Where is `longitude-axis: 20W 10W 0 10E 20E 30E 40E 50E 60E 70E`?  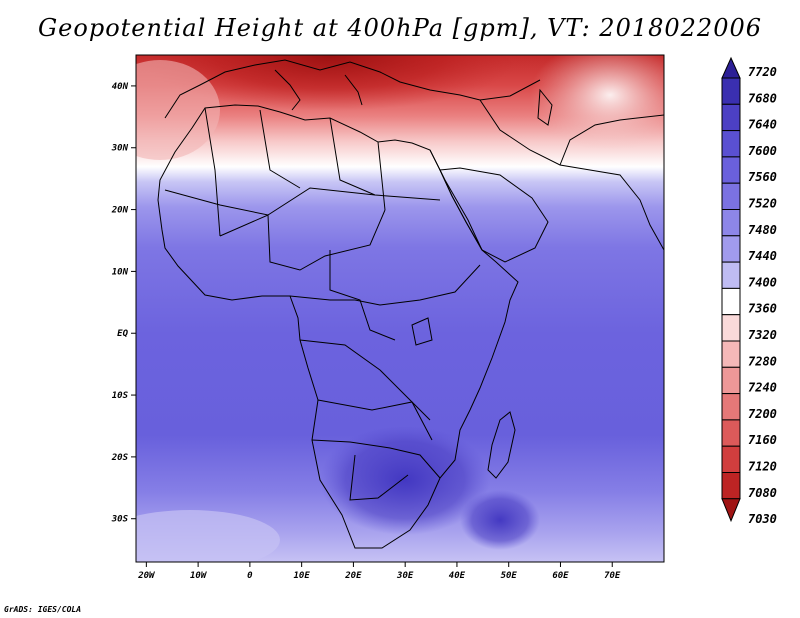 longitude-axis: 20W 10W 0 10E 20E 30E 40E 50E 60E 70E is located at coordinates (379, 571).